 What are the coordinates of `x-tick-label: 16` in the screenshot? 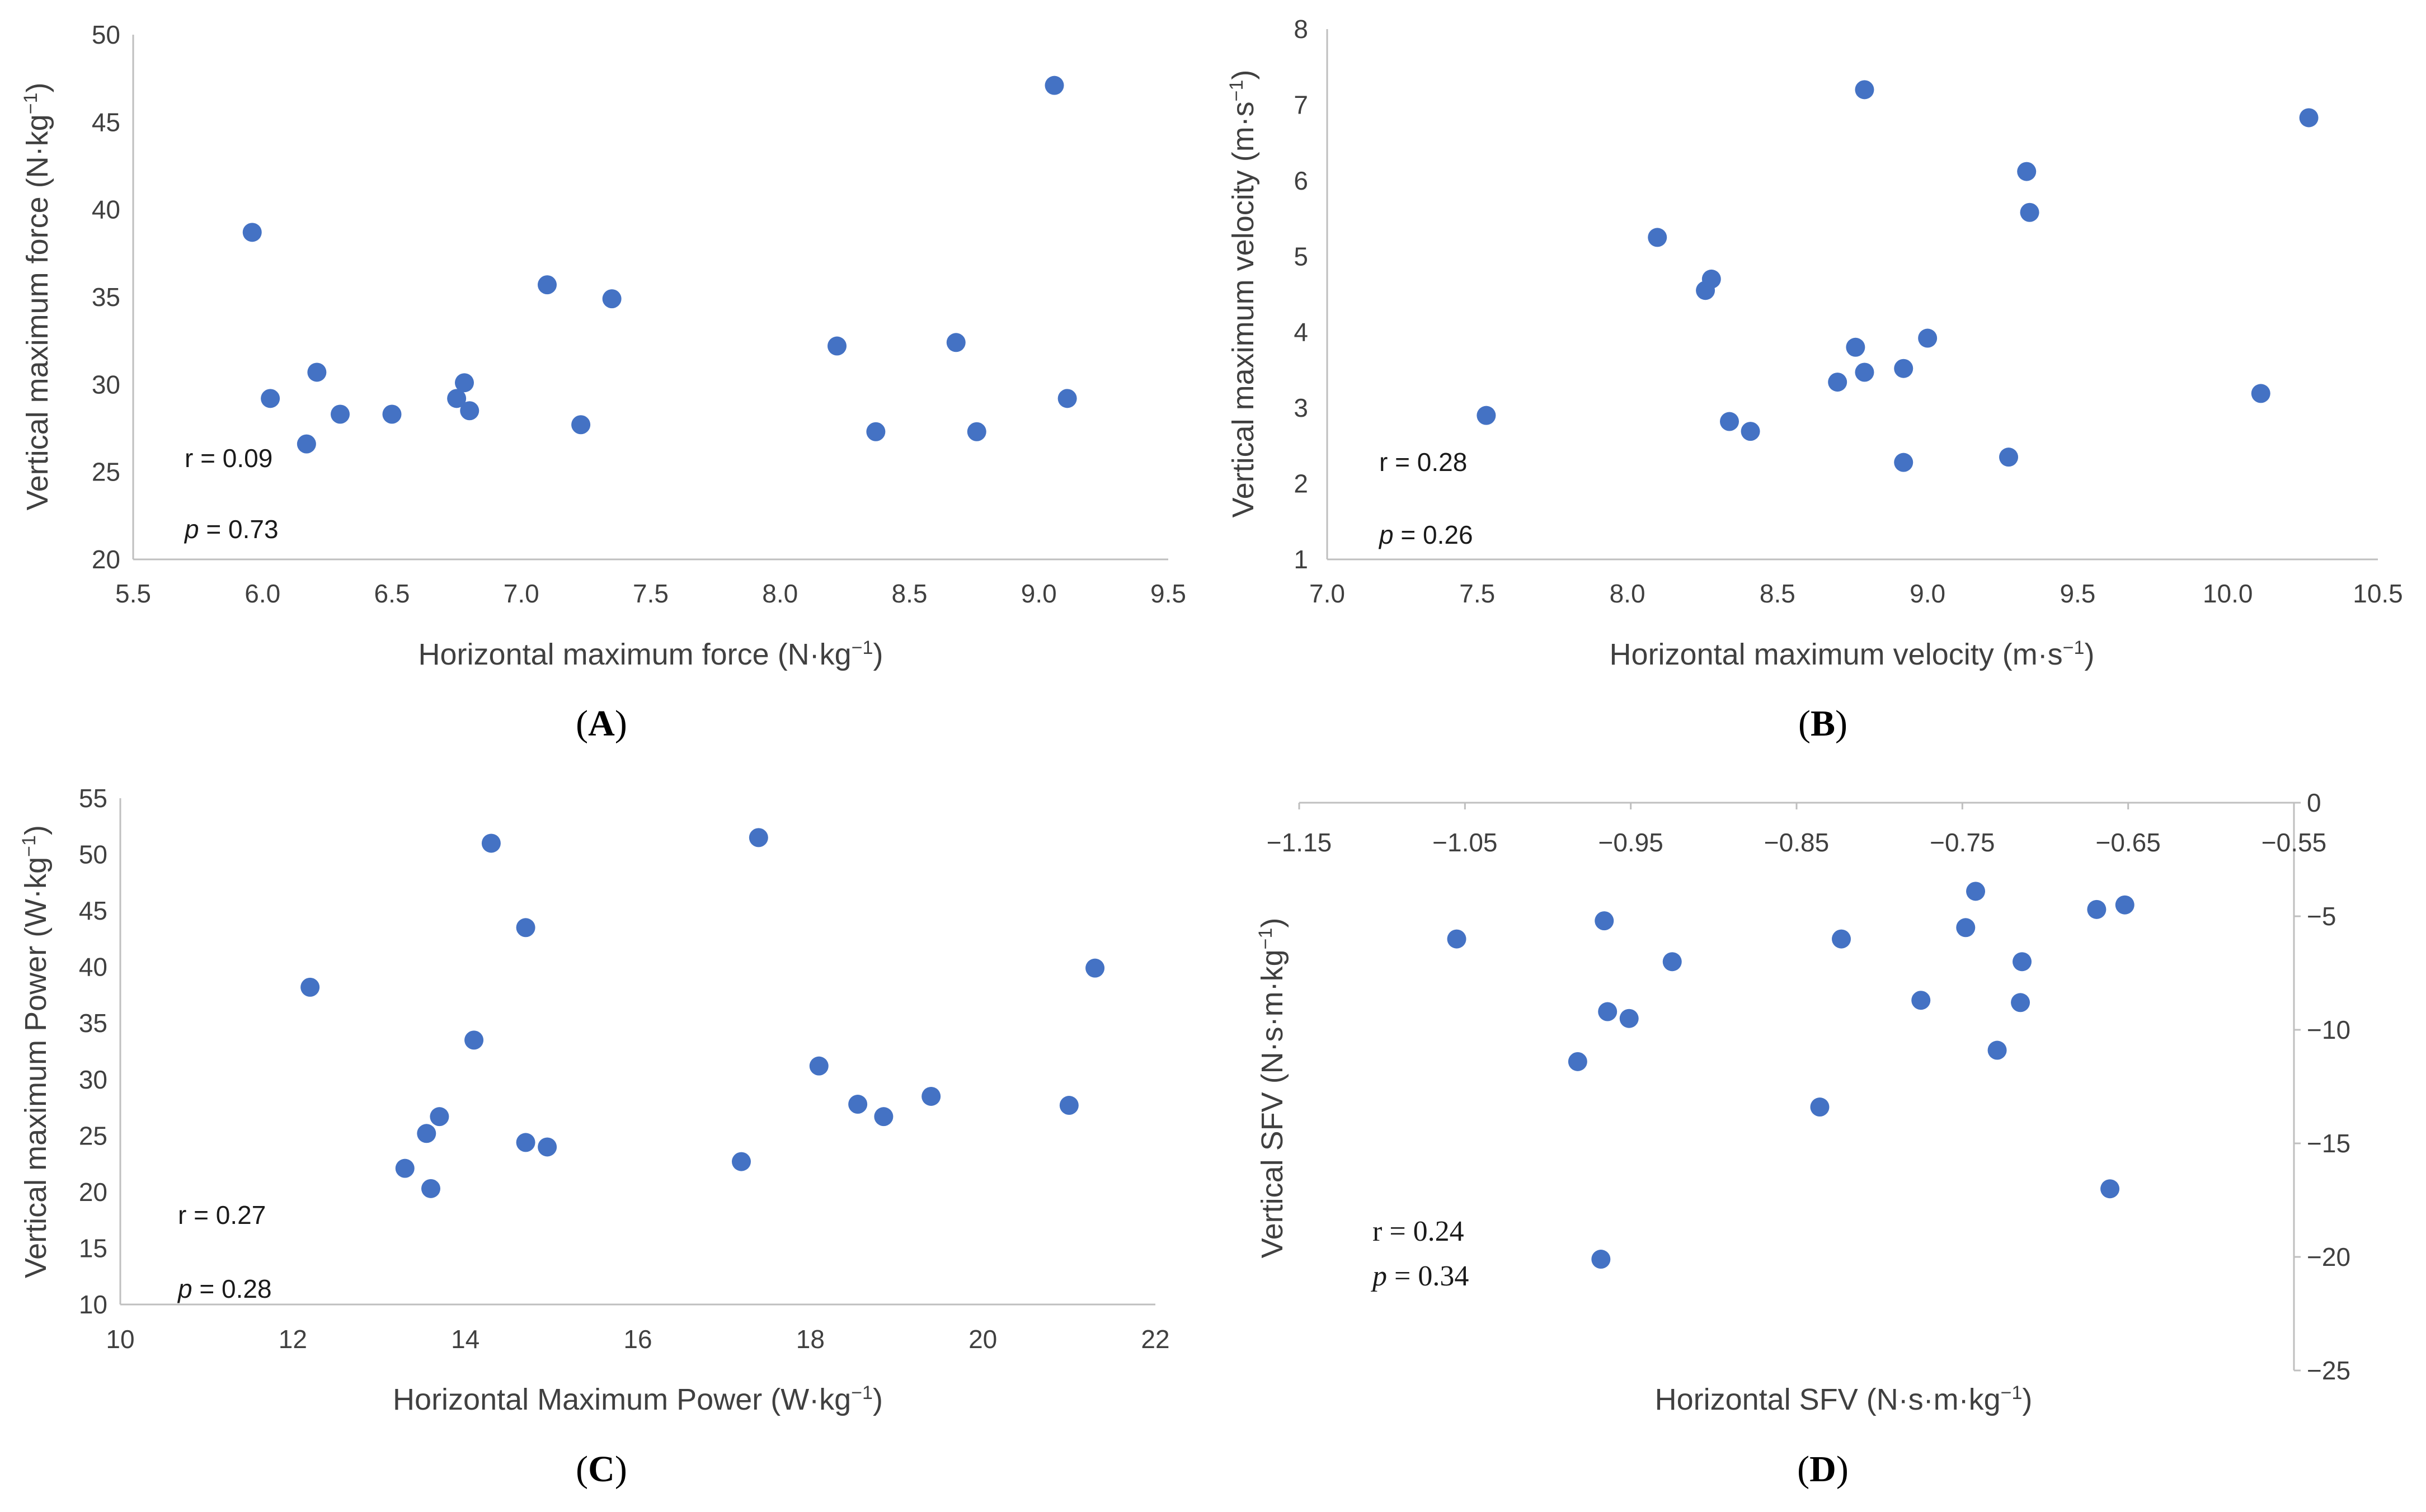 It's located at (637, 1339).